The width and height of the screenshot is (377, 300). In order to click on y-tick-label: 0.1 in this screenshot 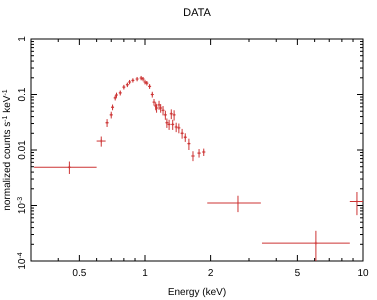, I will do `click(22, 94)`.